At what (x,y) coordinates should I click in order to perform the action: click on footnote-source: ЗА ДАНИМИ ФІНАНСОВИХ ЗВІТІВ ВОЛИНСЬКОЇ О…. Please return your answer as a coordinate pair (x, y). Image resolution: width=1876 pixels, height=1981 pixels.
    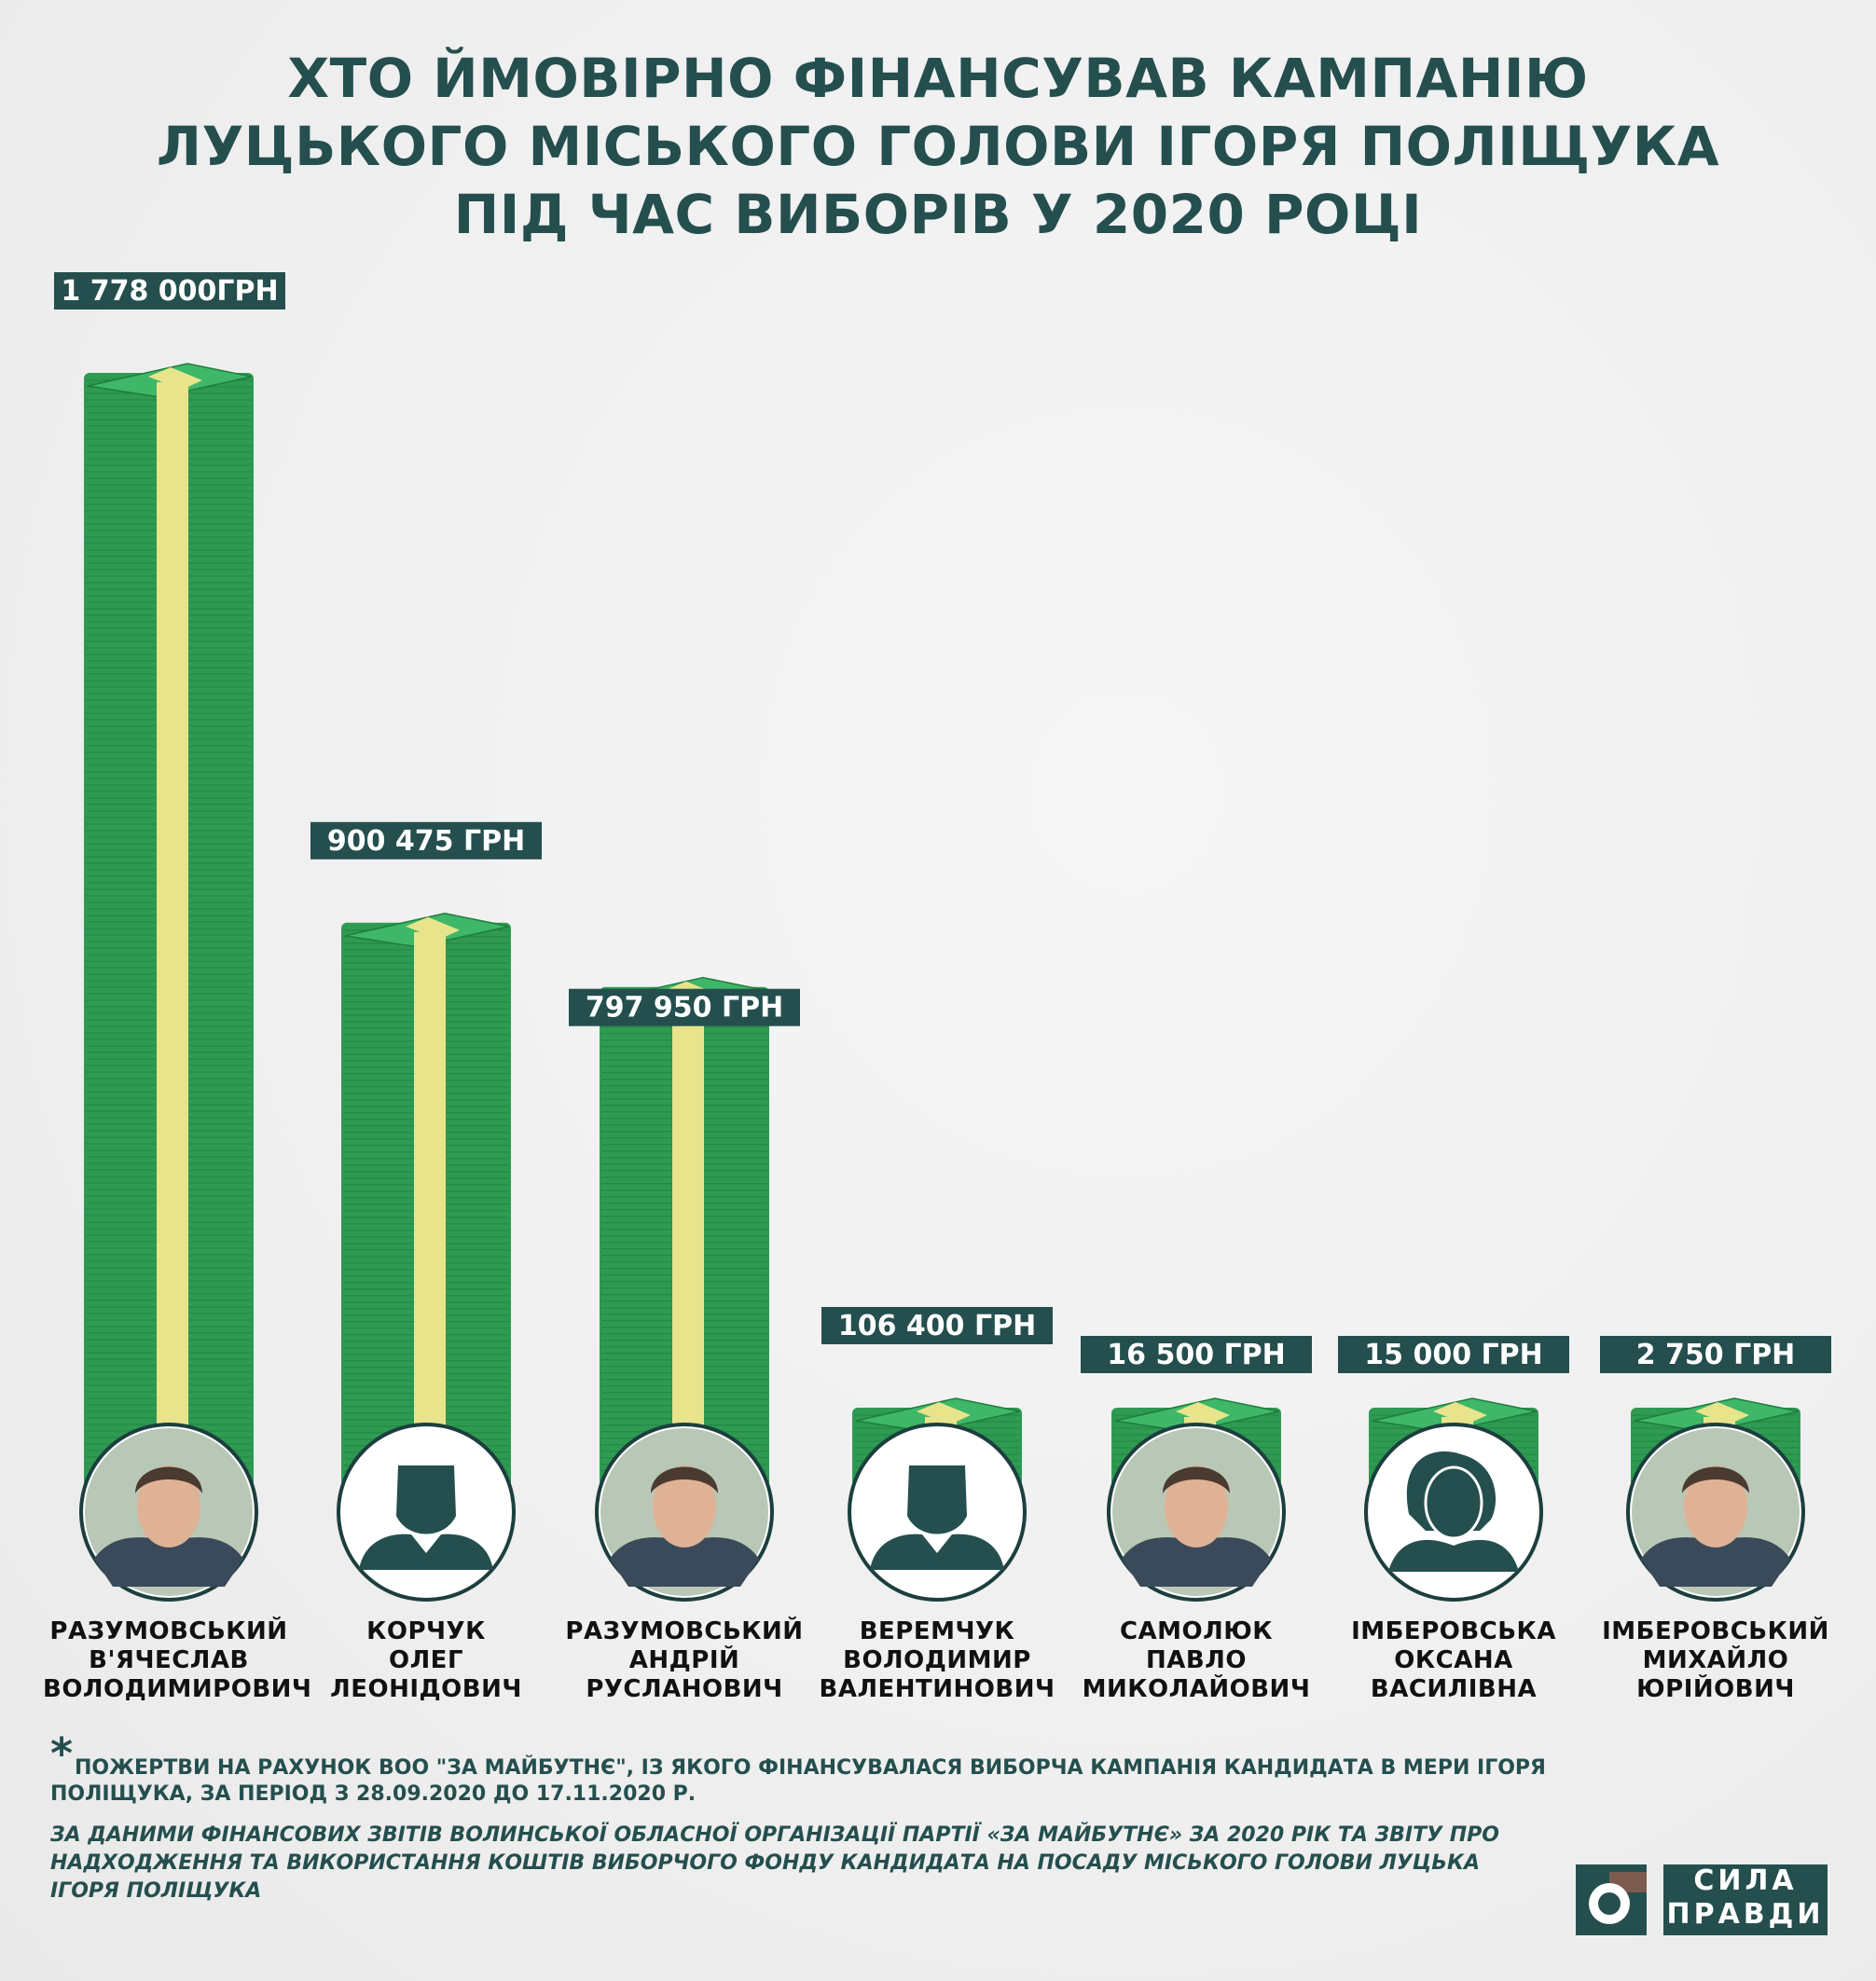
    Looking at the image, I should click on (775, 1864).